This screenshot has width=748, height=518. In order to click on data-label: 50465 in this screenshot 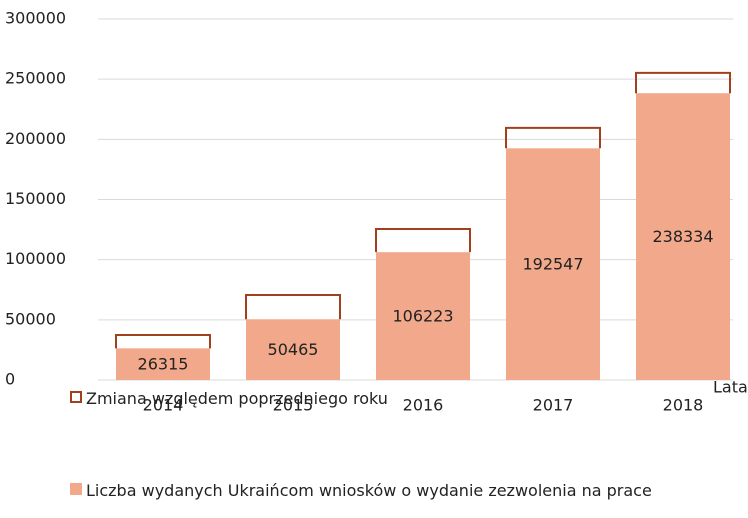, I will do `click(293, 349)`.